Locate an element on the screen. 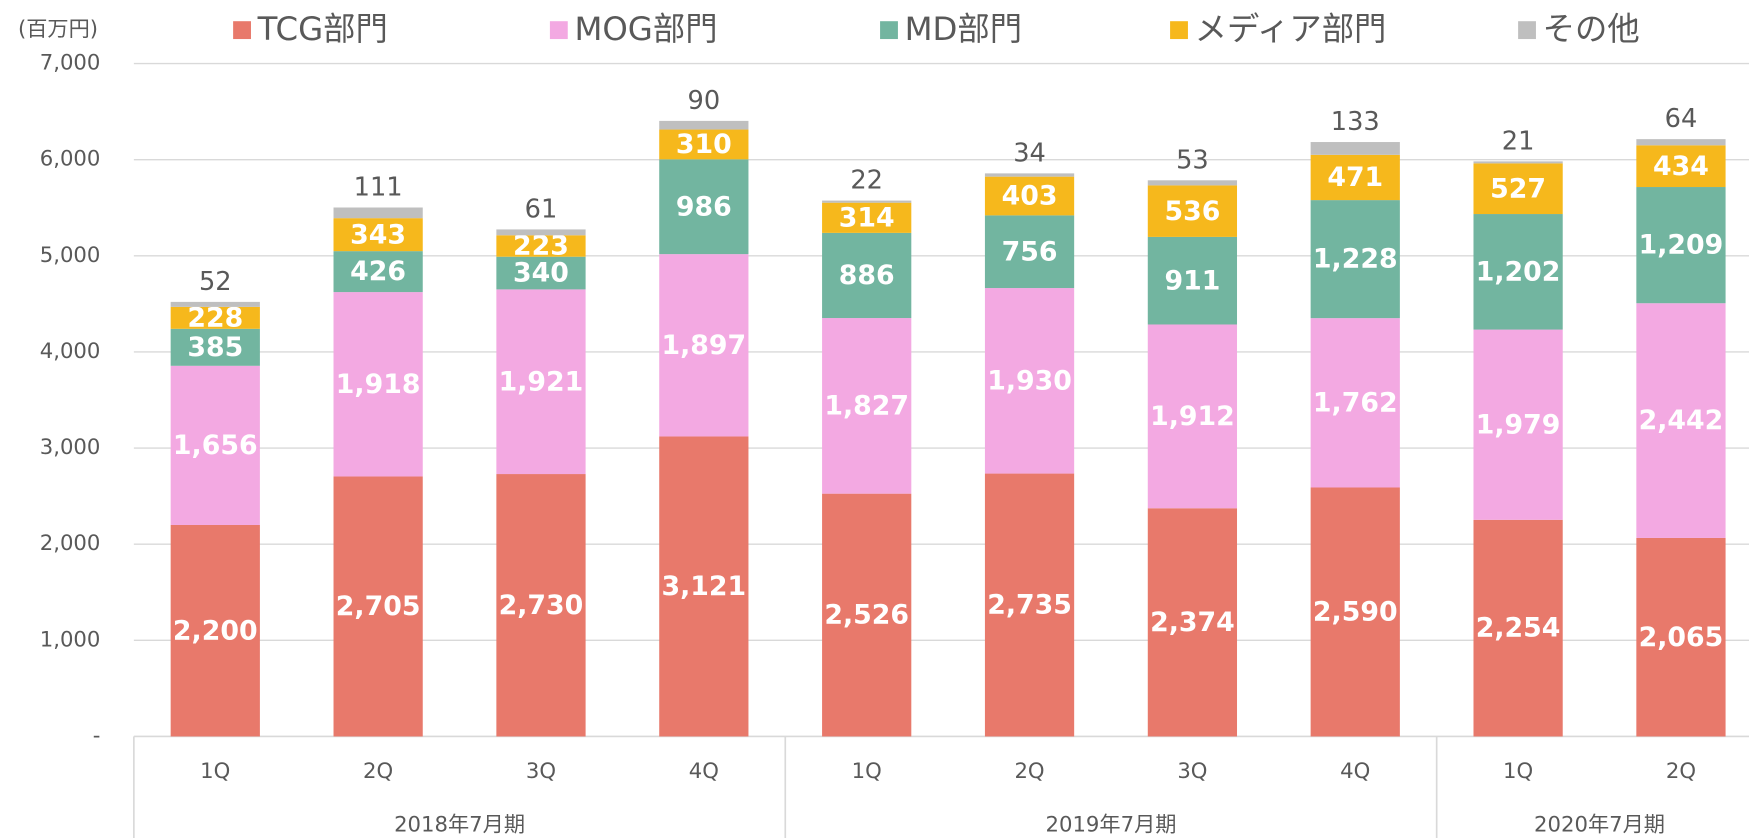  data-label: 340 is located at coordinates (541, 273).